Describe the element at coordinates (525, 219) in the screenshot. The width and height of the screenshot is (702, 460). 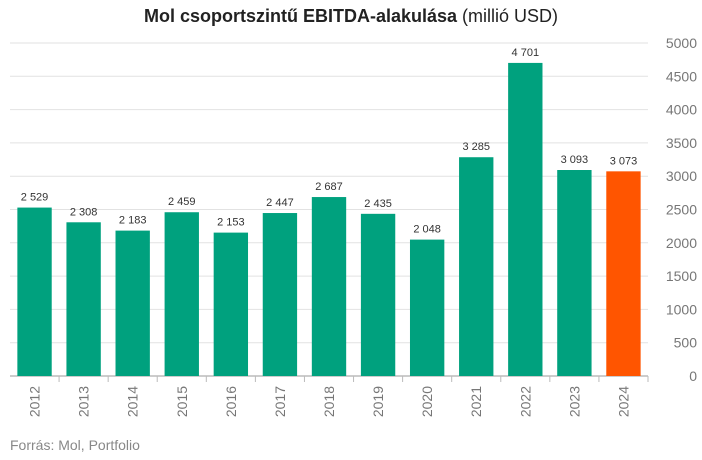
I see `bar-2022` at that location.